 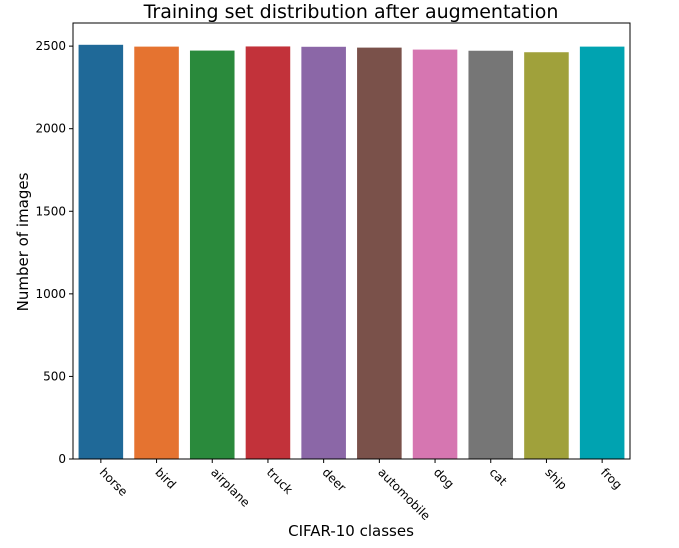 What do you see at coordinates (404, 494) in the screenshot?
I see `x-tick-label-automobile: automobile` at bounding box center [404, 494].